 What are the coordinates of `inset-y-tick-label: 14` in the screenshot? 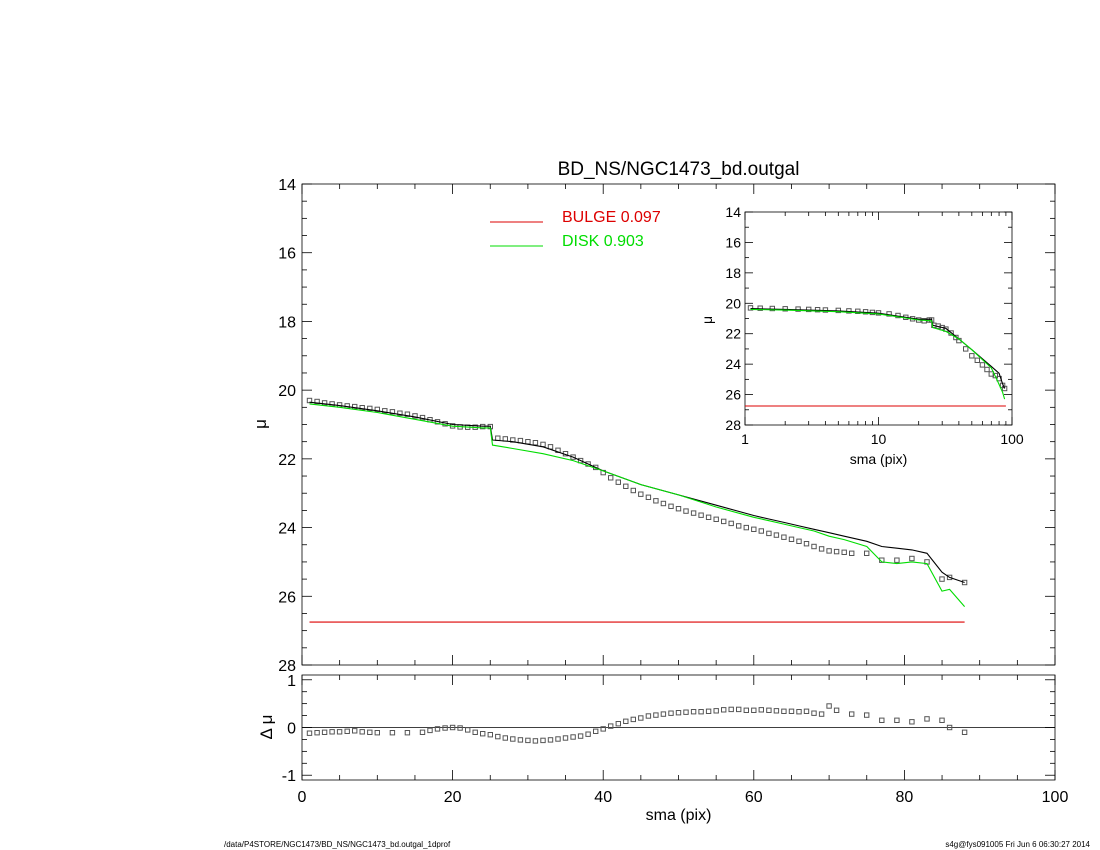 It's located at (733, 212).